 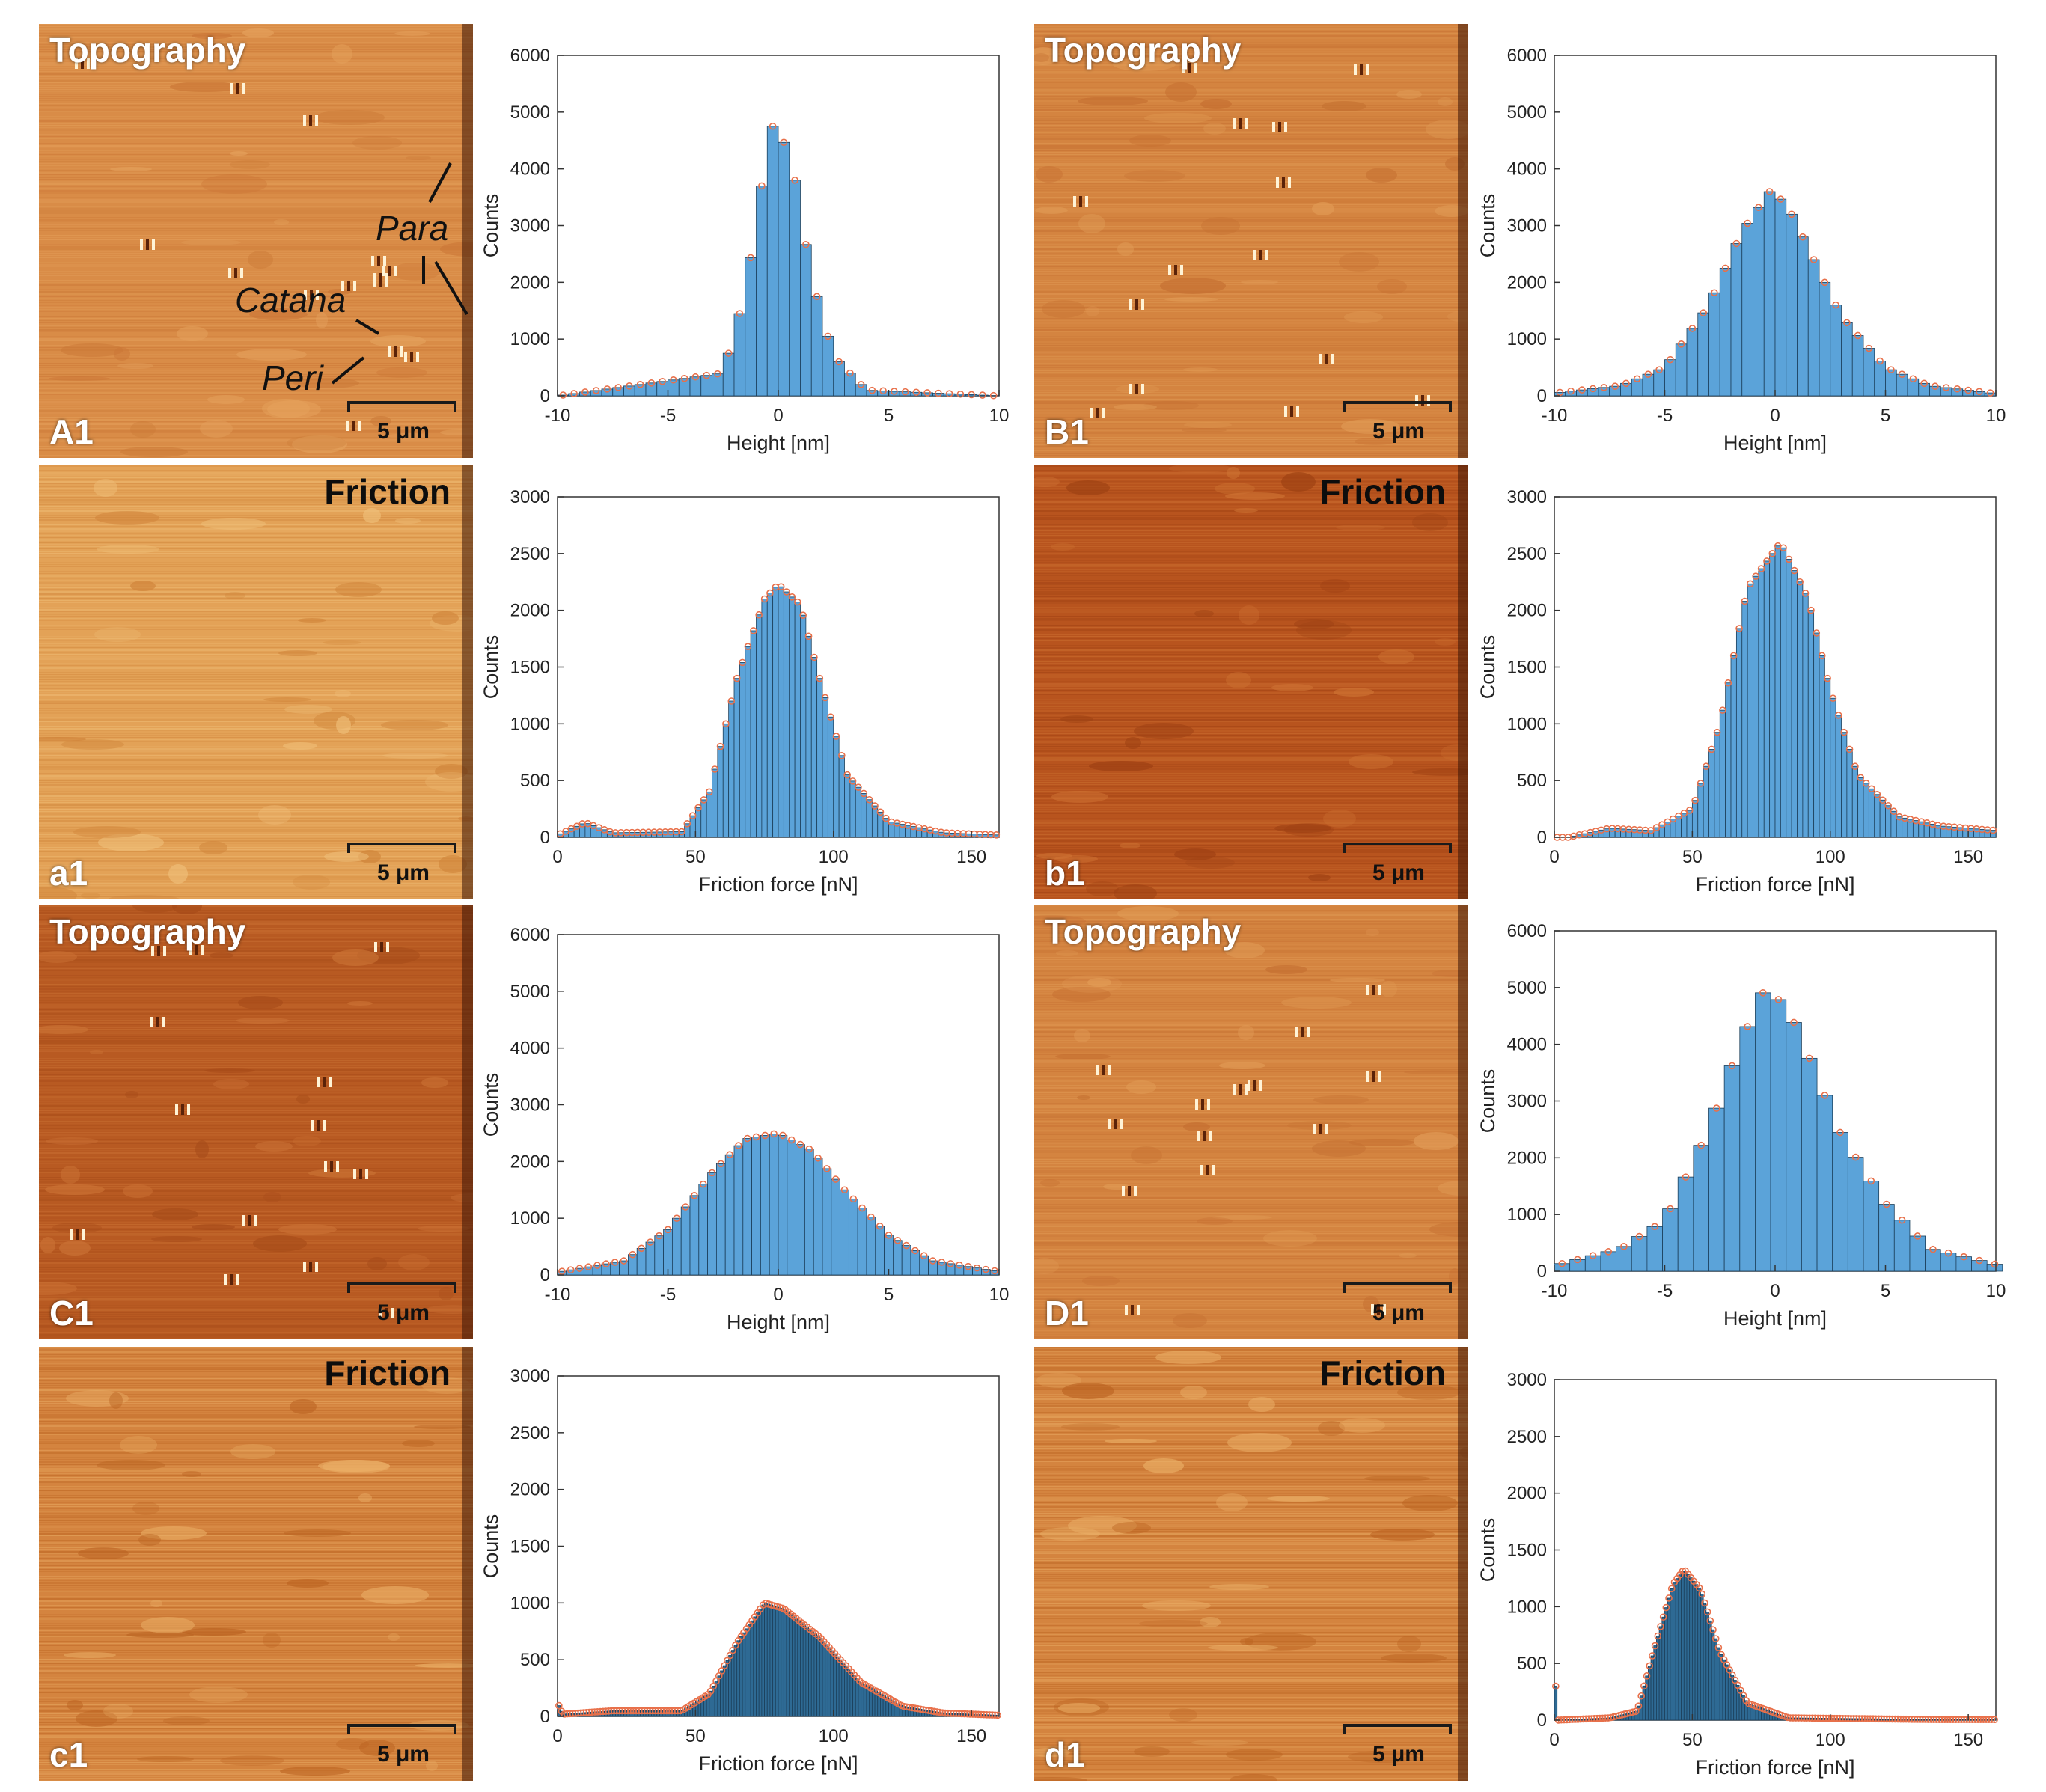 What do you see at coordinates (1830, 857) in the screenshot?
I see `x-tick-label: 100` at bounding box center [1830, 857].